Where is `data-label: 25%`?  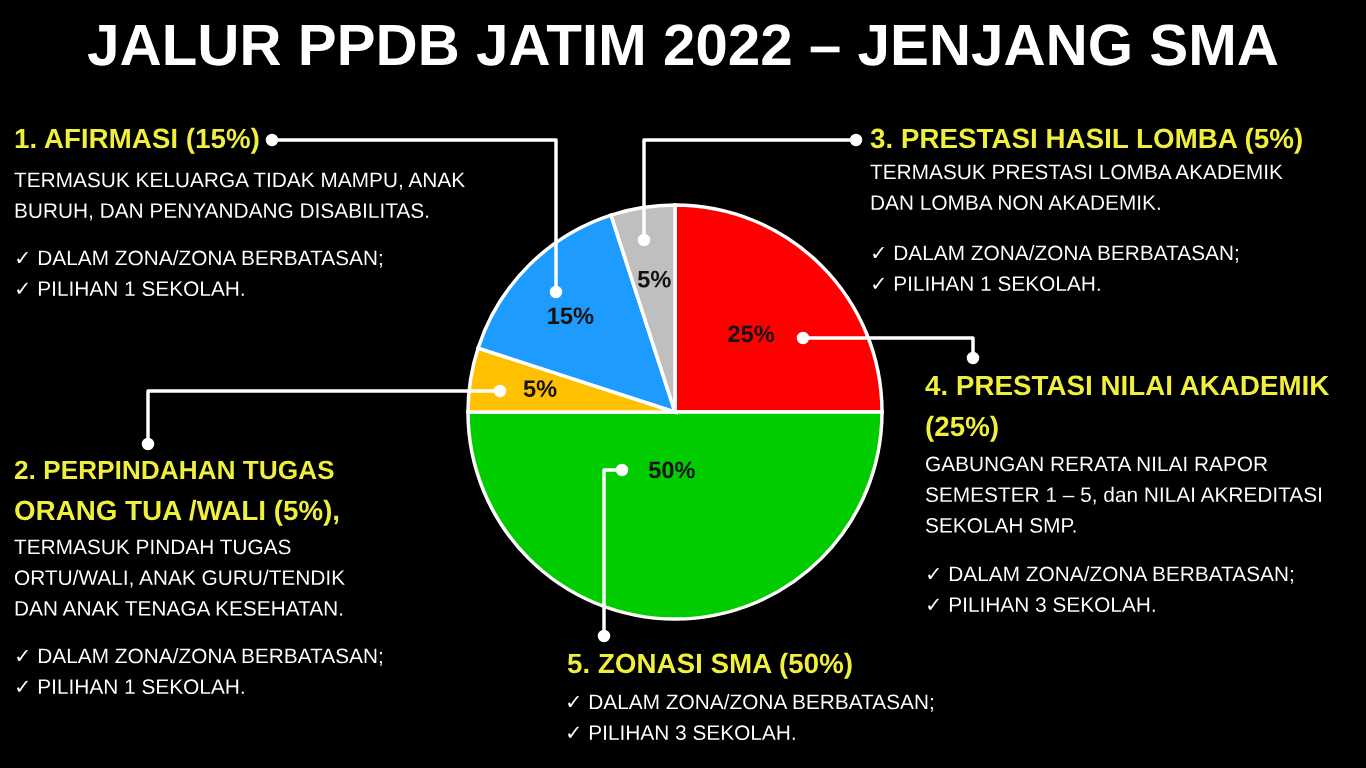
data-label: 25% is located at coordinates (751, 334).